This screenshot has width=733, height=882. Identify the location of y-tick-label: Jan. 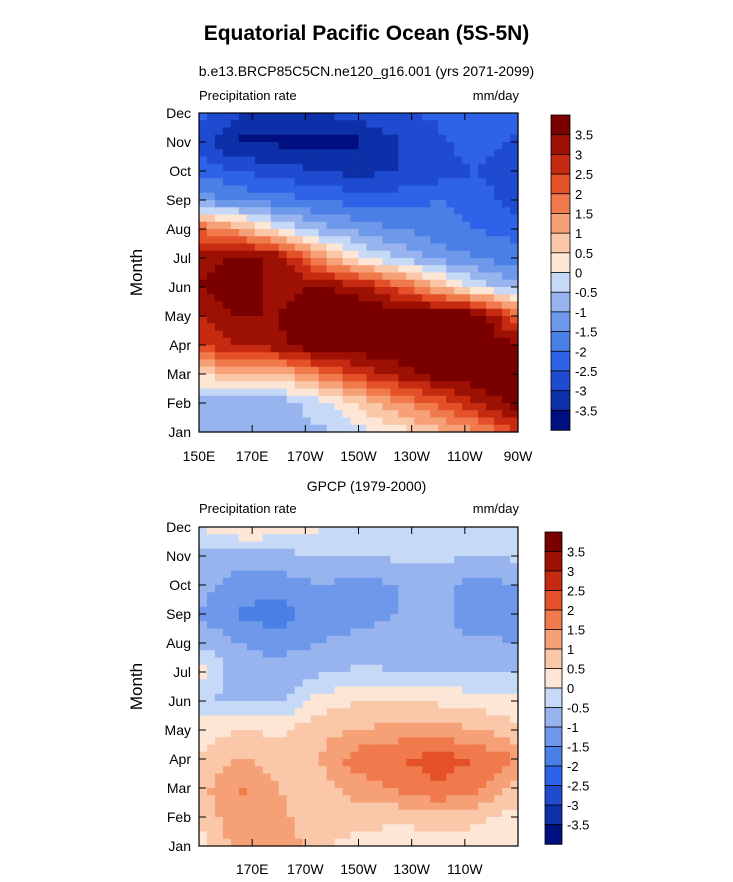
(179, 846).